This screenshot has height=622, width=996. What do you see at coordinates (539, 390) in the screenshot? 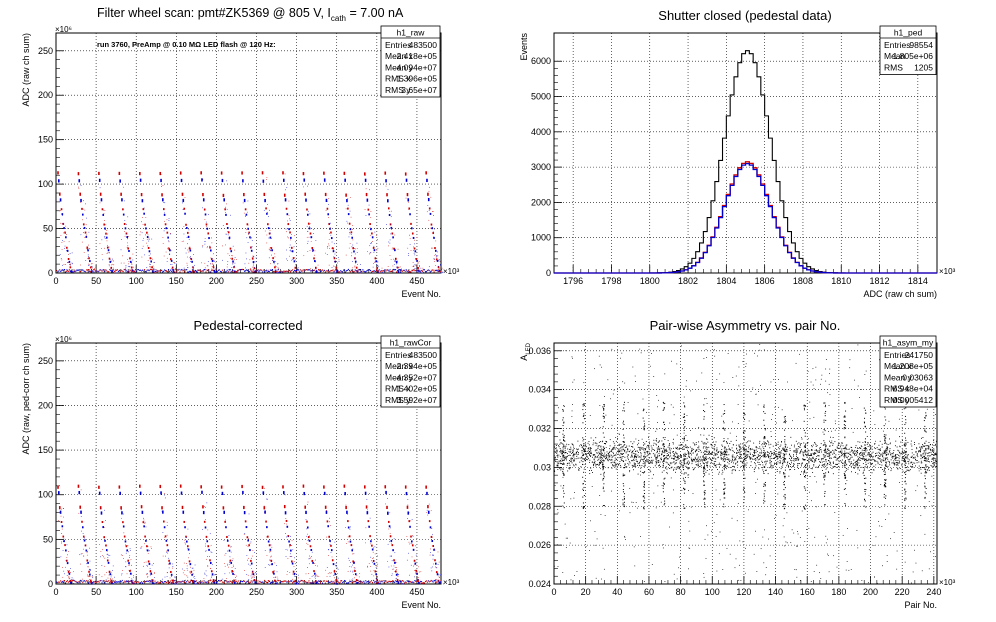
I see `y-tick-label: 0.034` at bounding box center [539, 390].